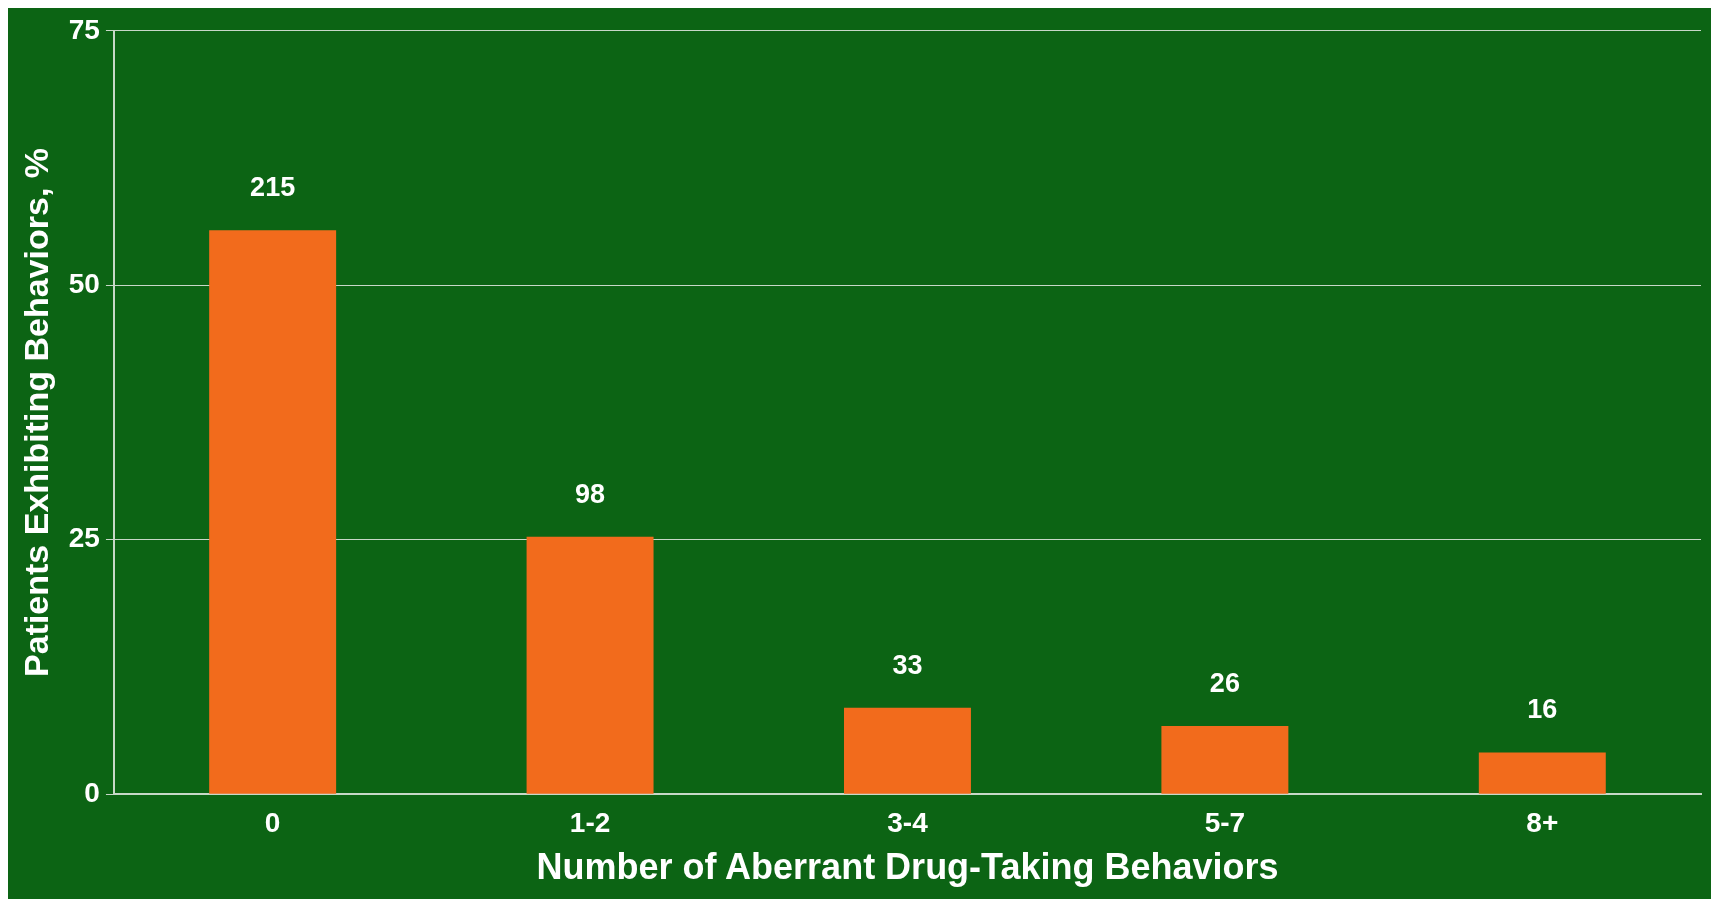  What do you see at coordinates (1542, 822) in the screenshot?
I see `x-tick-label: 8+` at bounding box center [1542, 822].